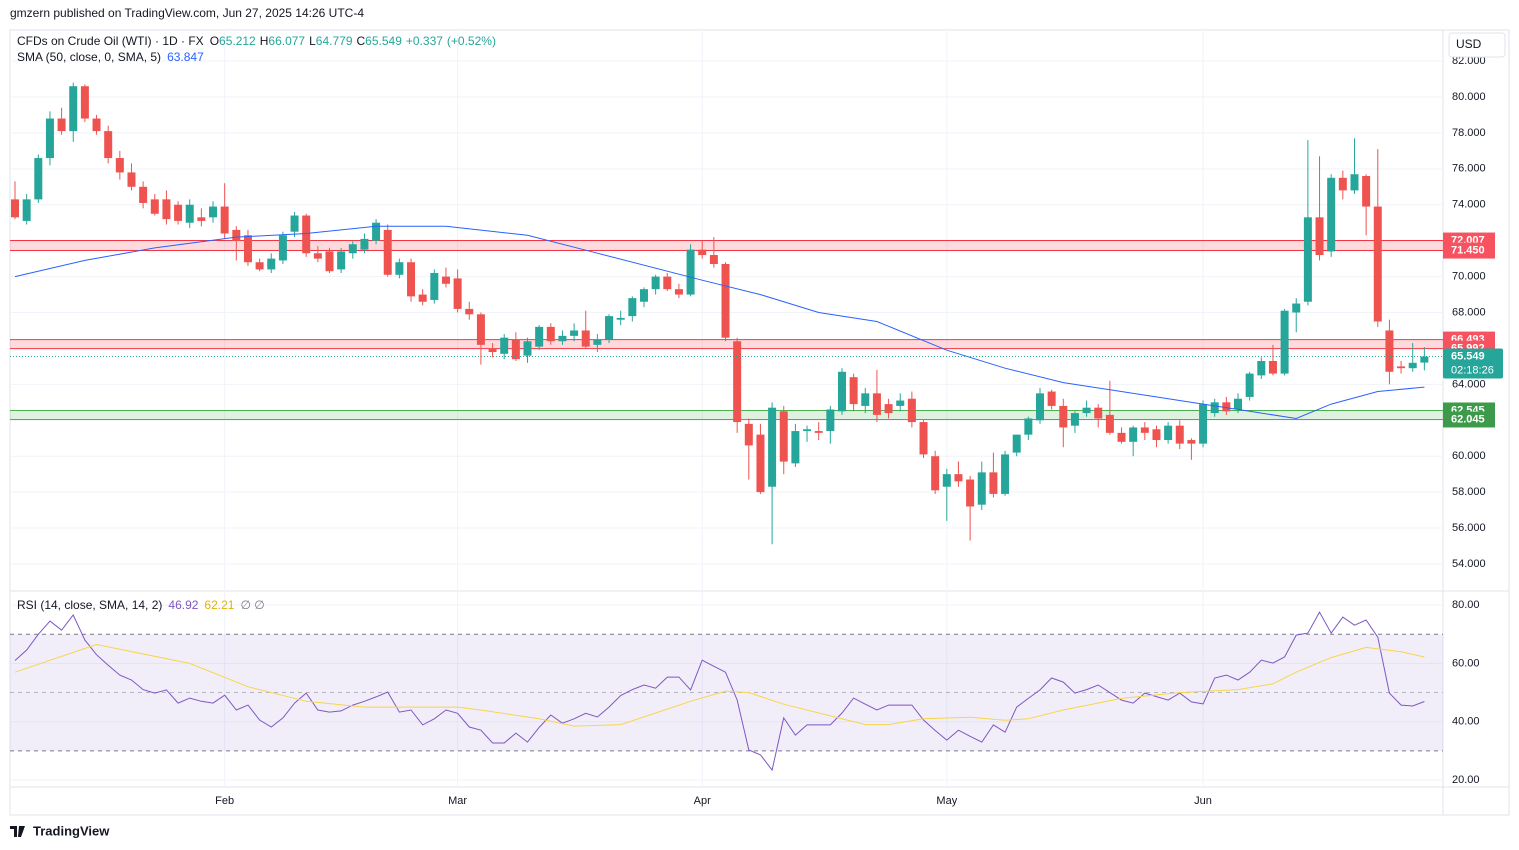  What do you see at coordinates (141, 605) in the screenshot?
I see `rsi-legend: RSI (14, close, SMA, 14, 2) 46.92 62.21 ∅ ∅` at bounding box center [141, 605].